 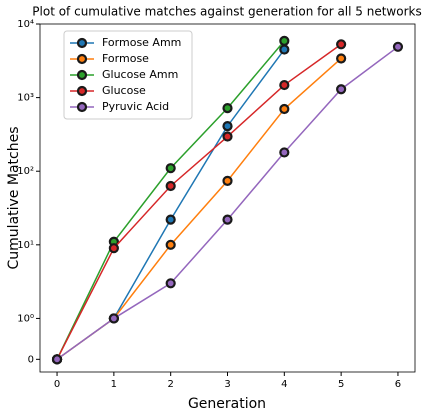 What do you see at coordinates (227, 384) in the screenshot?
I see `x-tick-label: 3` at bounding box center [227, 384].